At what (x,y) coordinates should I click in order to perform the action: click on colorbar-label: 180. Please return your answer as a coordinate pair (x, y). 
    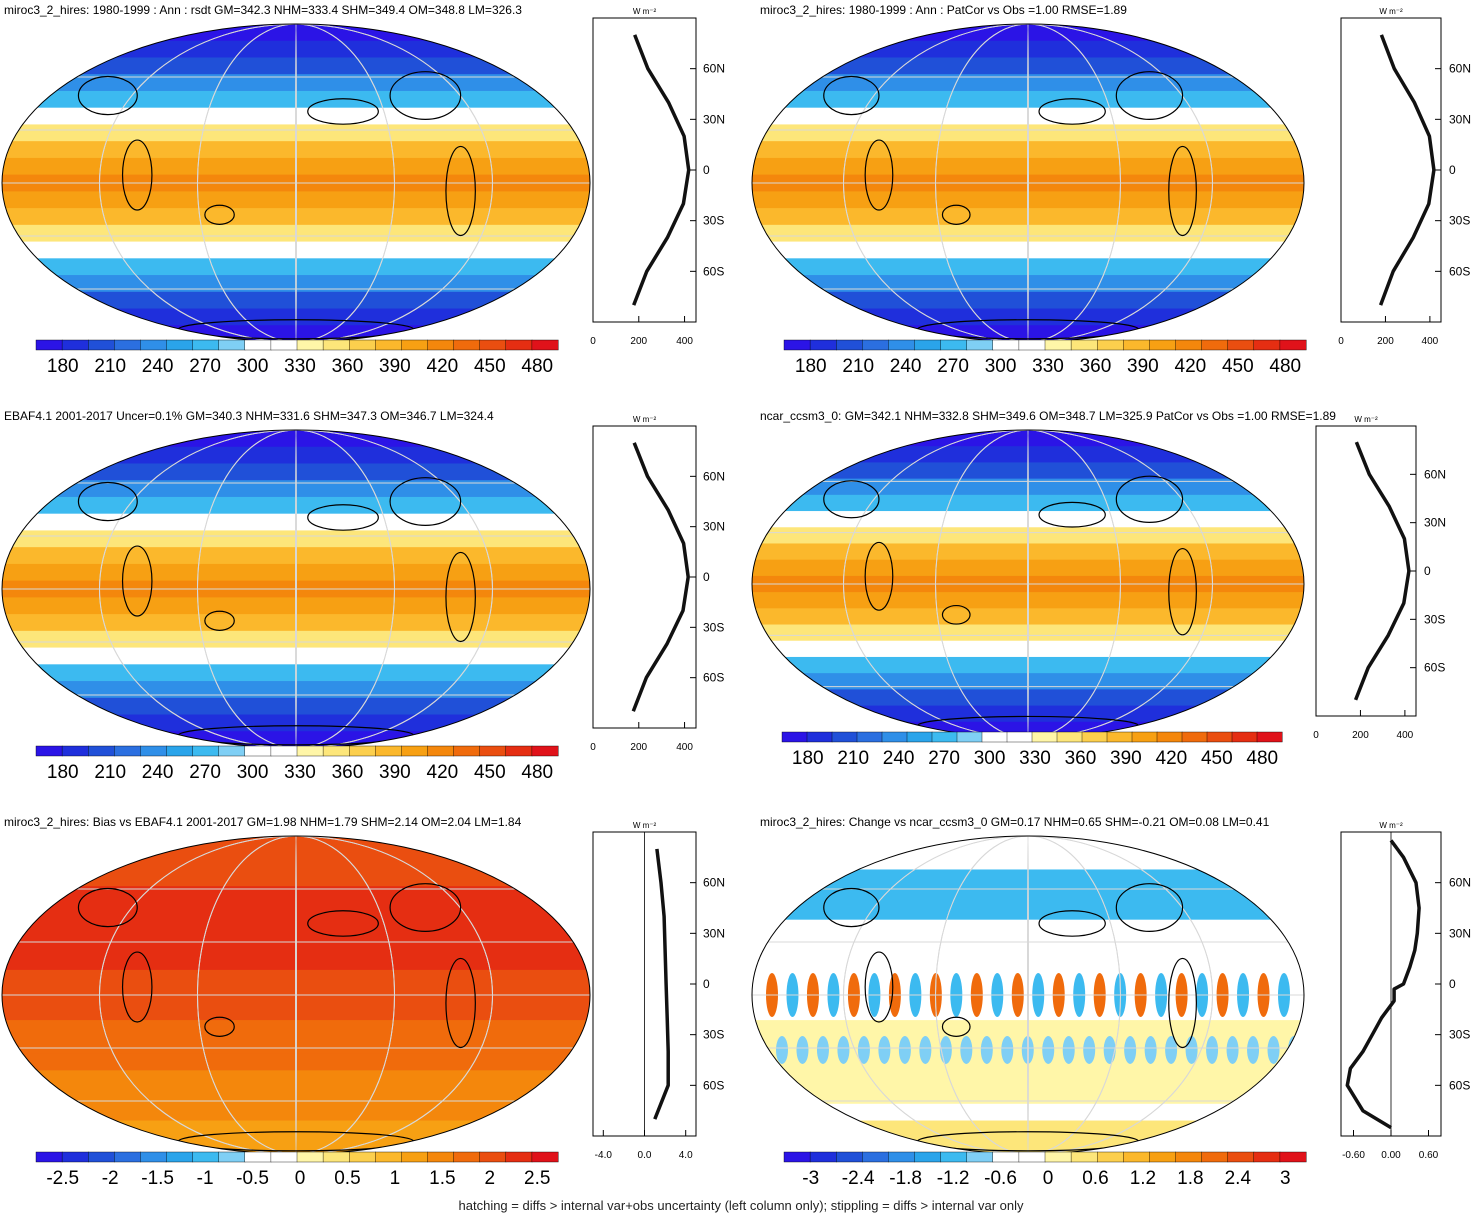
    Looking at the image, I should click on (811, 366).